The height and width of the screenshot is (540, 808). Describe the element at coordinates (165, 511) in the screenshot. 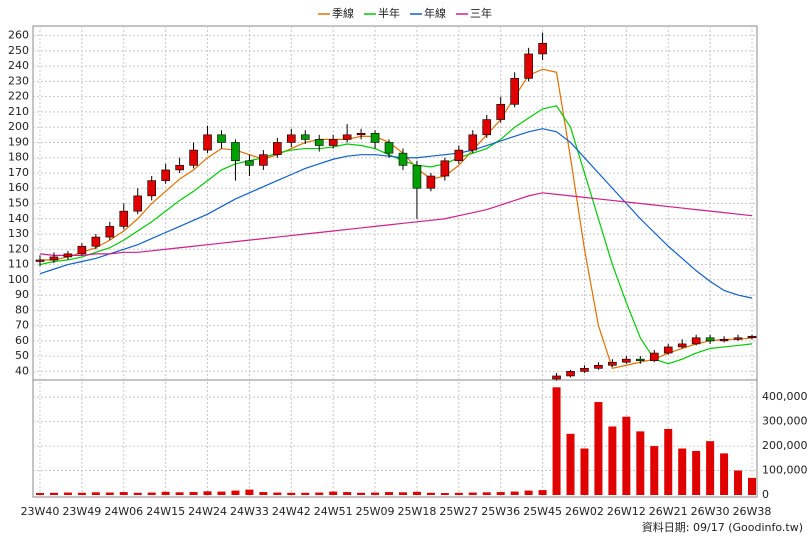

I see `x-tick-label: 24W15` at that location.